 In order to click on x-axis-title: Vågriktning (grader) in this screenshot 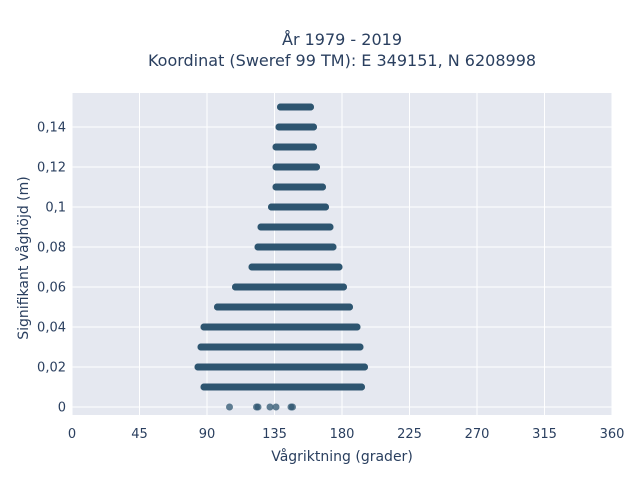, I will do `click(342, 456)`.